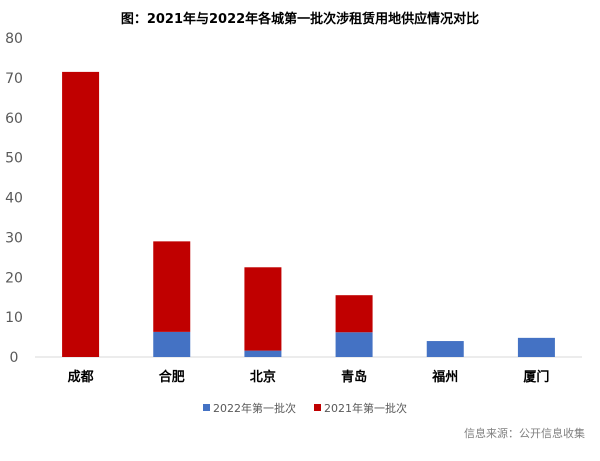  What do you see at coordinates (536, 377) in the screenshot?
I see `x-tick-label: 厦门` at bounding box center [536, 377].